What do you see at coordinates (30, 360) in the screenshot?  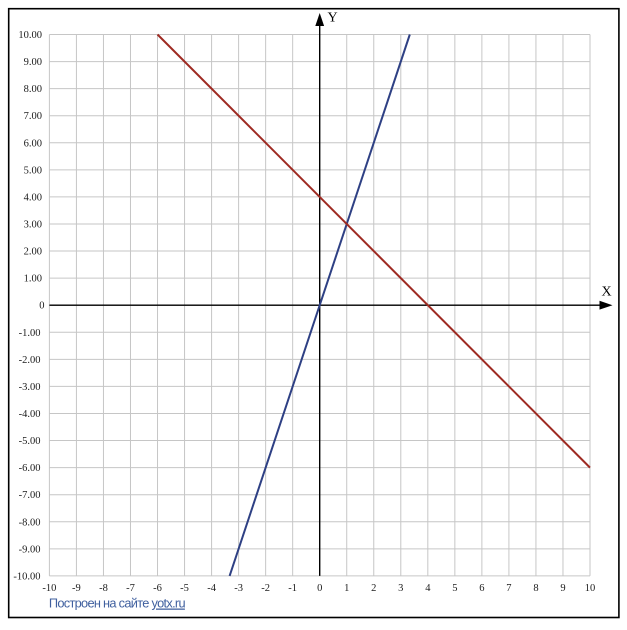 I see `svg-text: -2.00` at bounding box center [30, 360].